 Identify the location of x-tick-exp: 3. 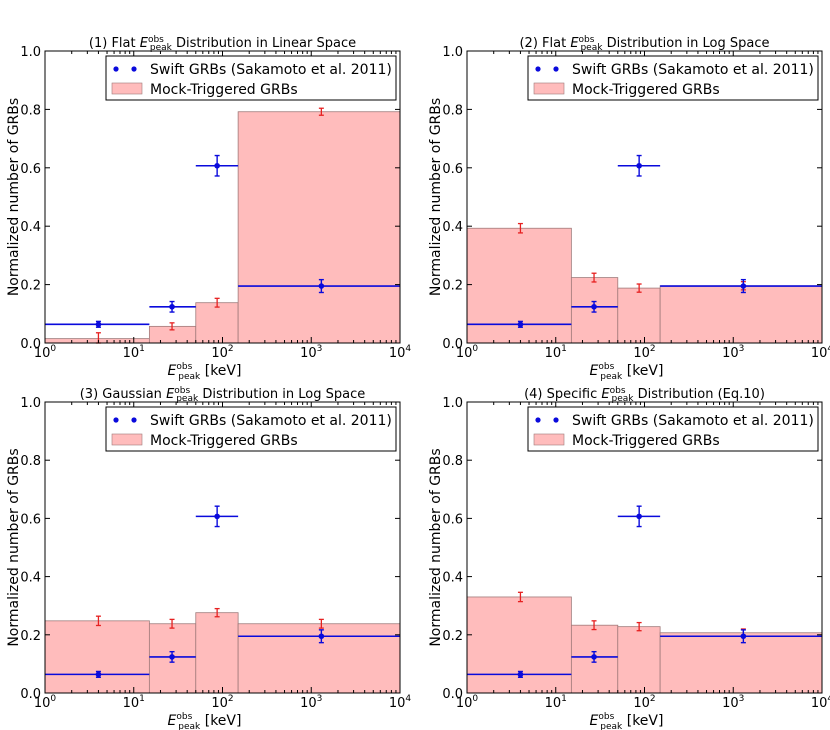
(320, 349).